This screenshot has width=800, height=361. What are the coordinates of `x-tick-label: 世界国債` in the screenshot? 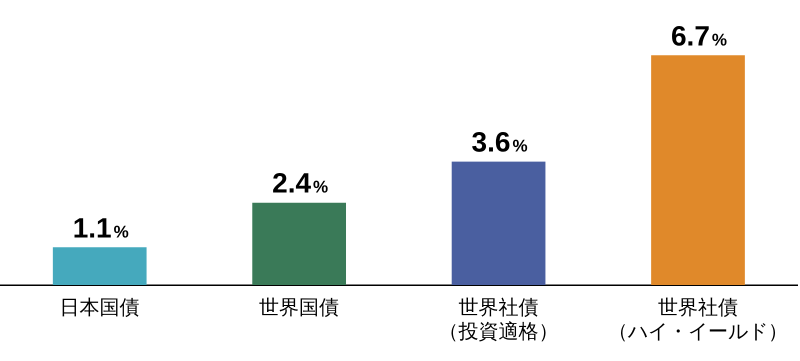 It's located at (299, 307).